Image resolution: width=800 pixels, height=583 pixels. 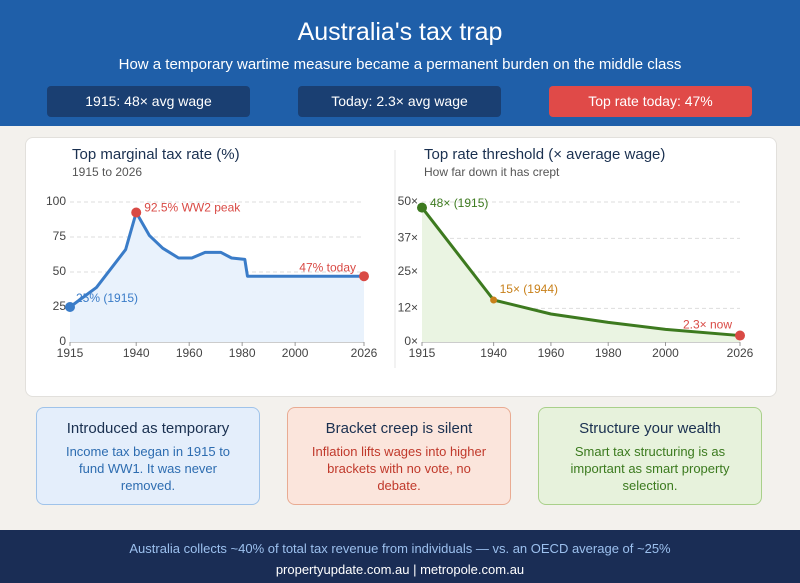 I want to click on y-tick-label: 50, so click(x=60, y=271).